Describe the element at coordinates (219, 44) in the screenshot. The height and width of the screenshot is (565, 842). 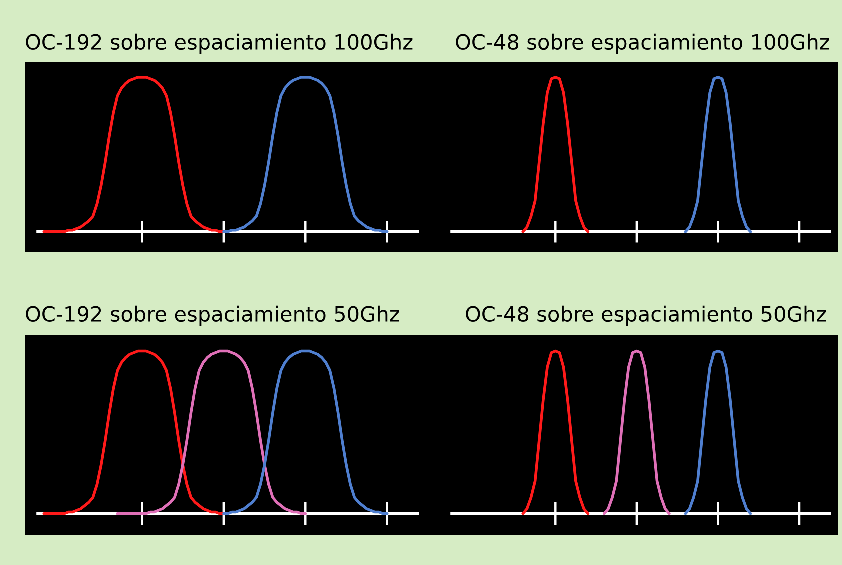
I see `chart-title: OC-192 sobre espaciamiento 100Ghz` at that location.